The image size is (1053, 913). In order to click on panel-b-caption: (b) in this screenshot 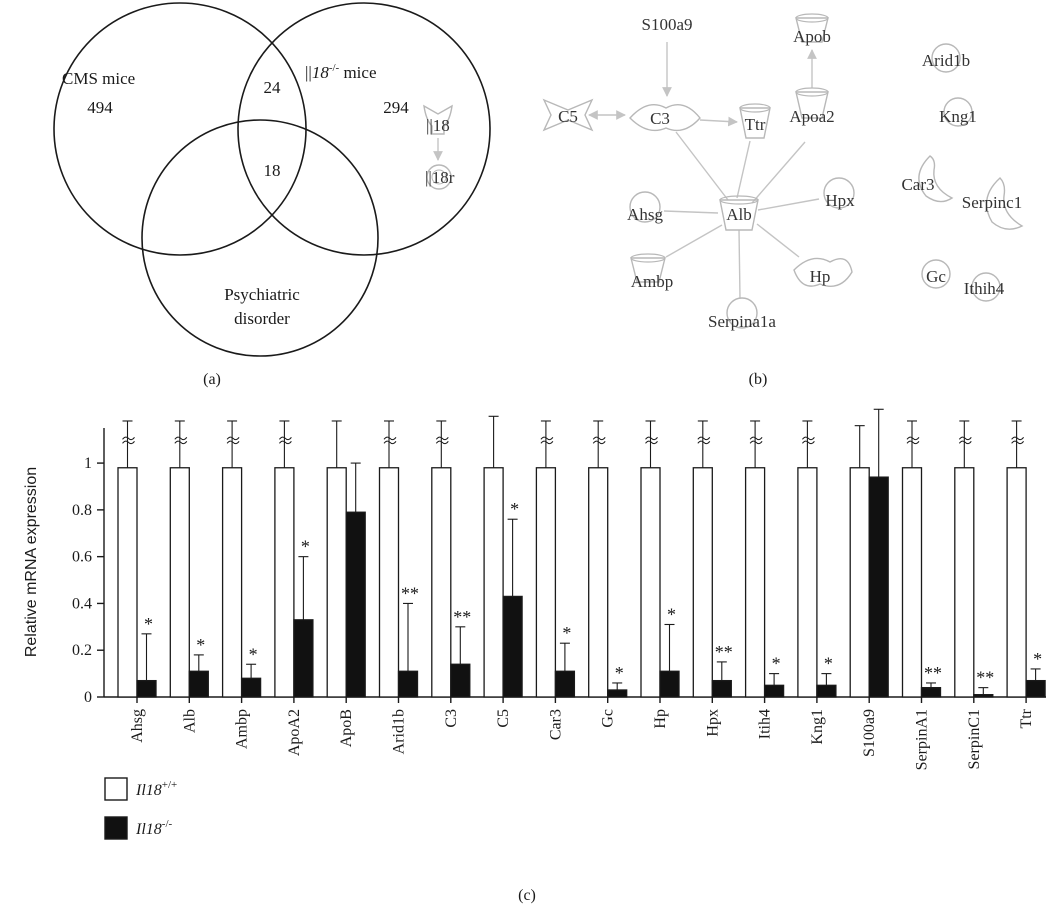, I will do `click(758, 379)`.